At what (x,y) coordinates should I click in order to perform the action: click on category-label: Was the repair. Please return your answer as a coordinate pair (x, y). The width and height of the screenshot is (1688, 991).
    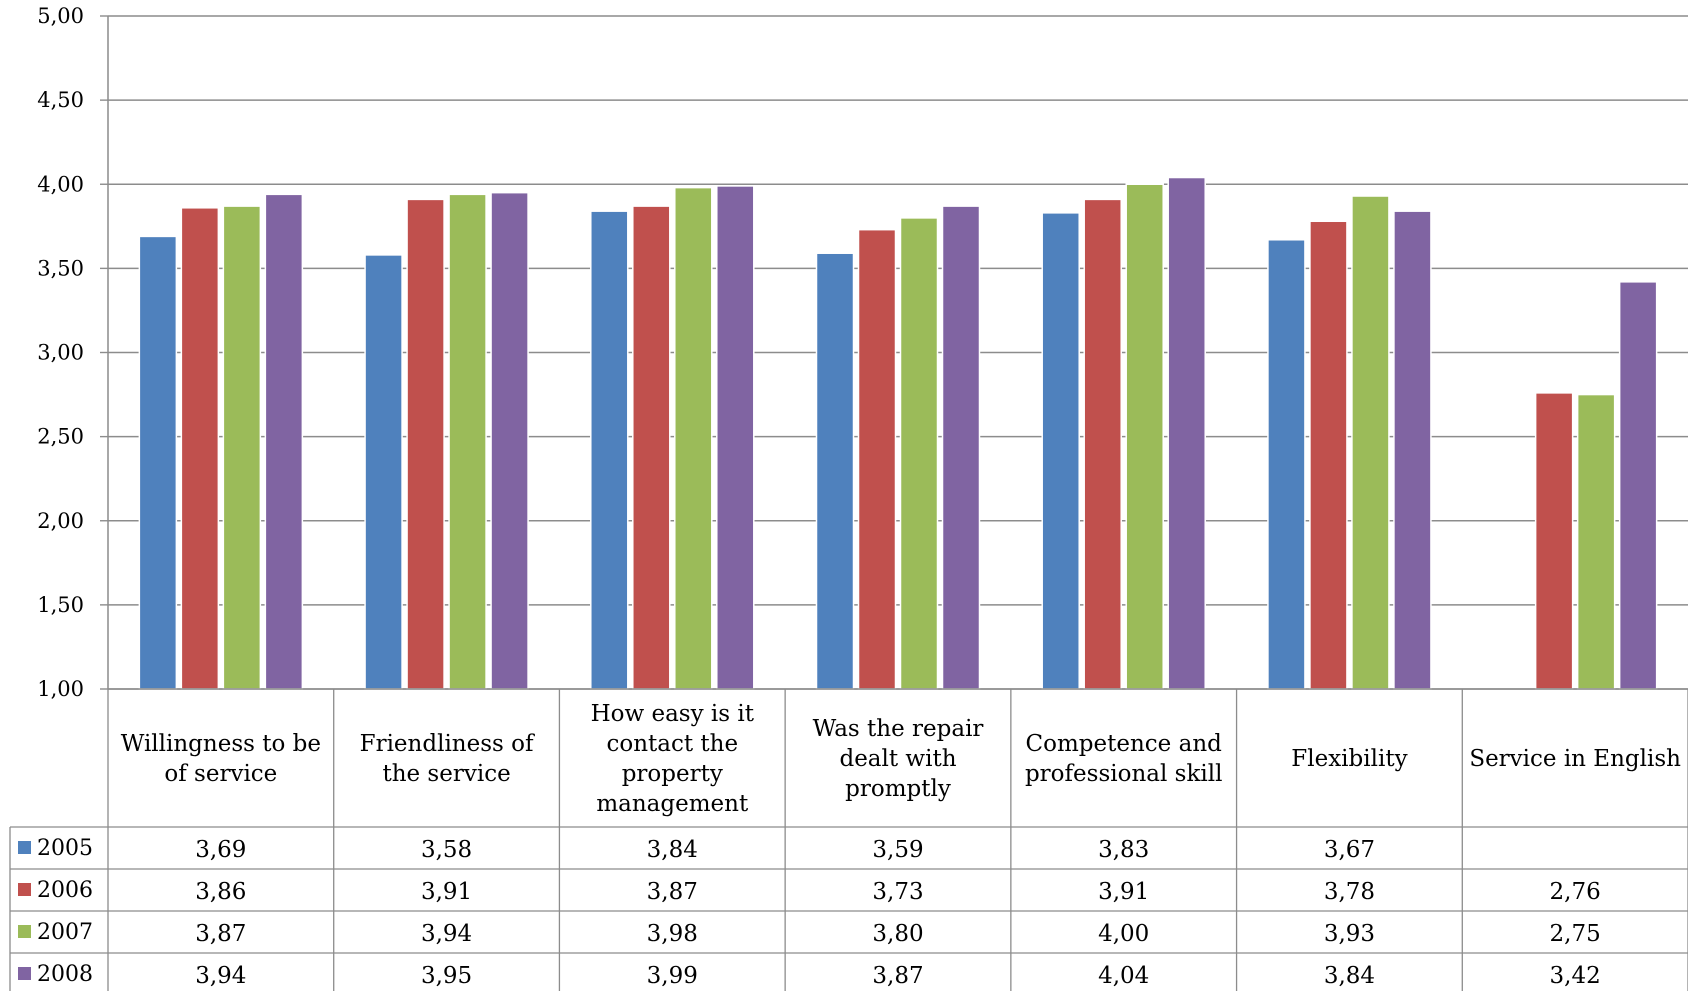
    Looking at the image, I should click on (898, 729).